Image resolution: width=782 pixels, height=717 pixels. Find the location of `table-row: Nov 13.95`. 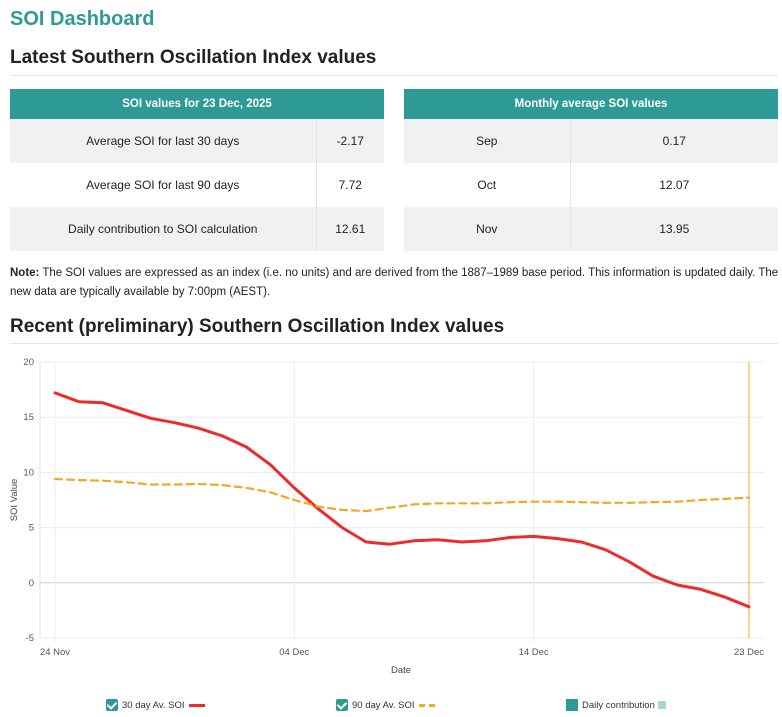

table-row: Nov 13.95 is located at coordinates (591, 229).